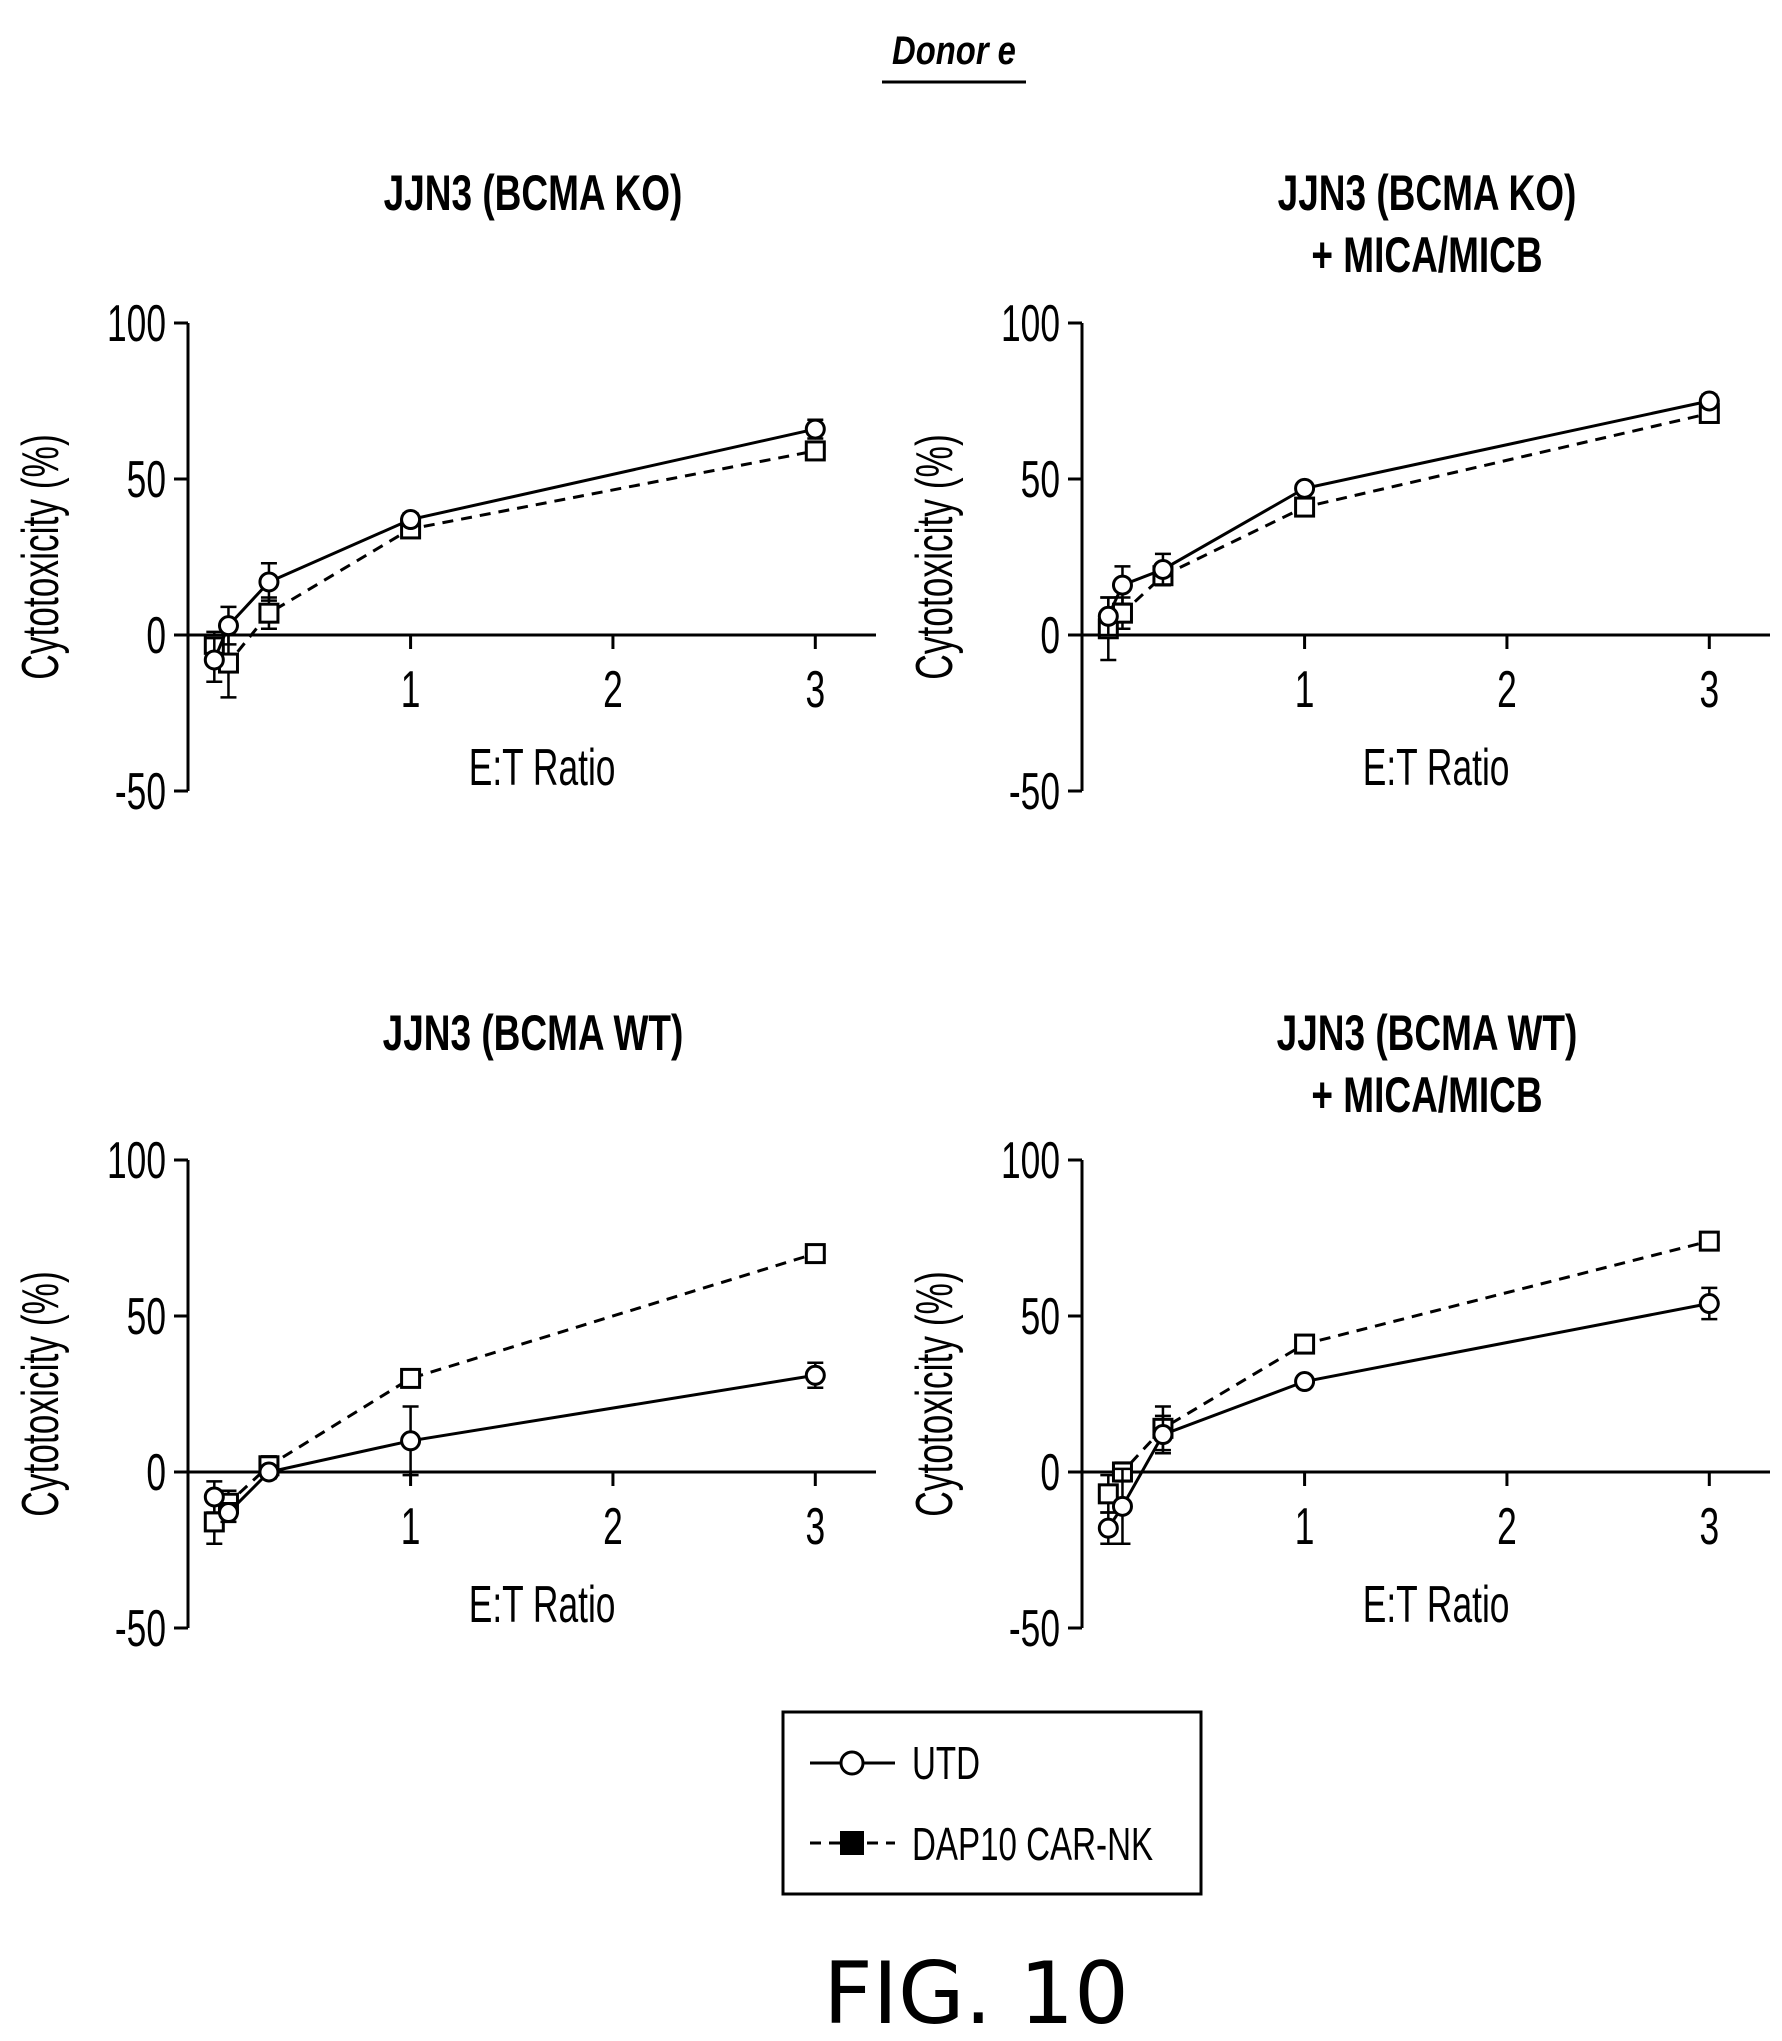 The height and width of the screenshot is (2041, 1782). What do you see at coordinates (852, 1763) in the screenshot?
I see `legend-open-circle-marker` at bounding box center [852, 1763].